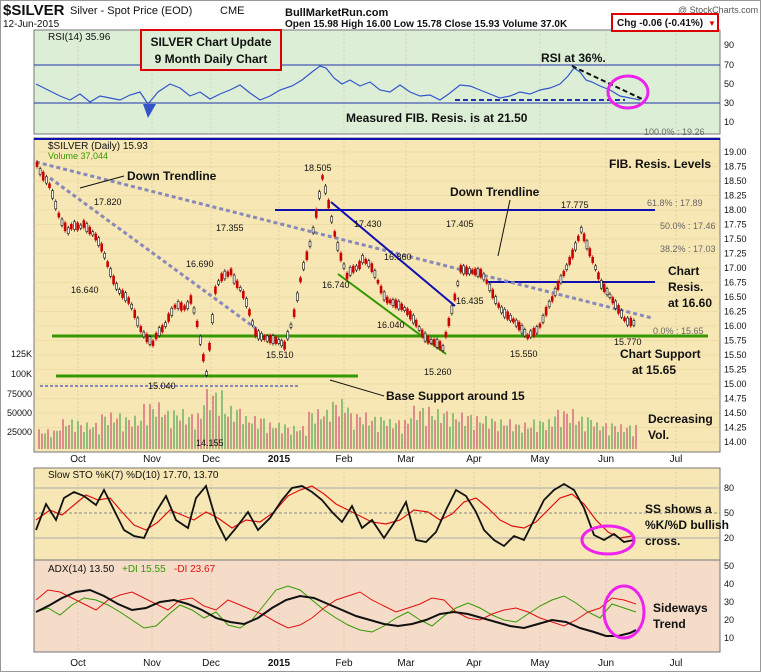 The width and height of the screenshot is (761, 672). What do you see at coordinates (108, 202) in the screenshot?
I see `price-data-label: 17.820` at bounding box center [108, 202].